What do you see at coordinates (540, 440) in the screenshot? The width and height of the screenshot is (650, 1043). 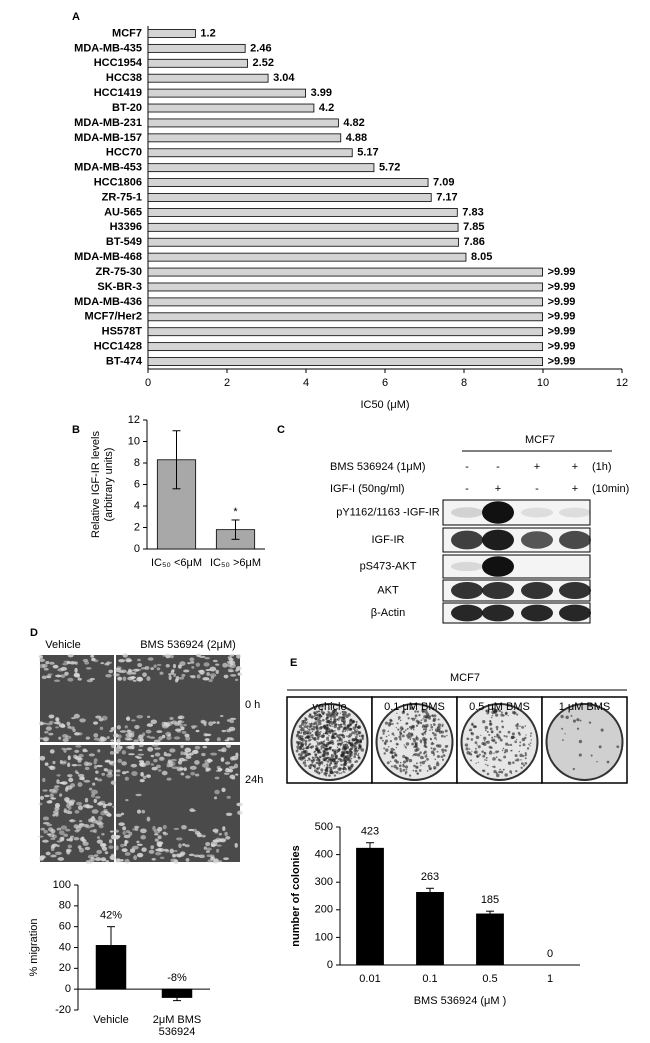 I see `cell-line: MCF7` at bounding box center [540, 440].